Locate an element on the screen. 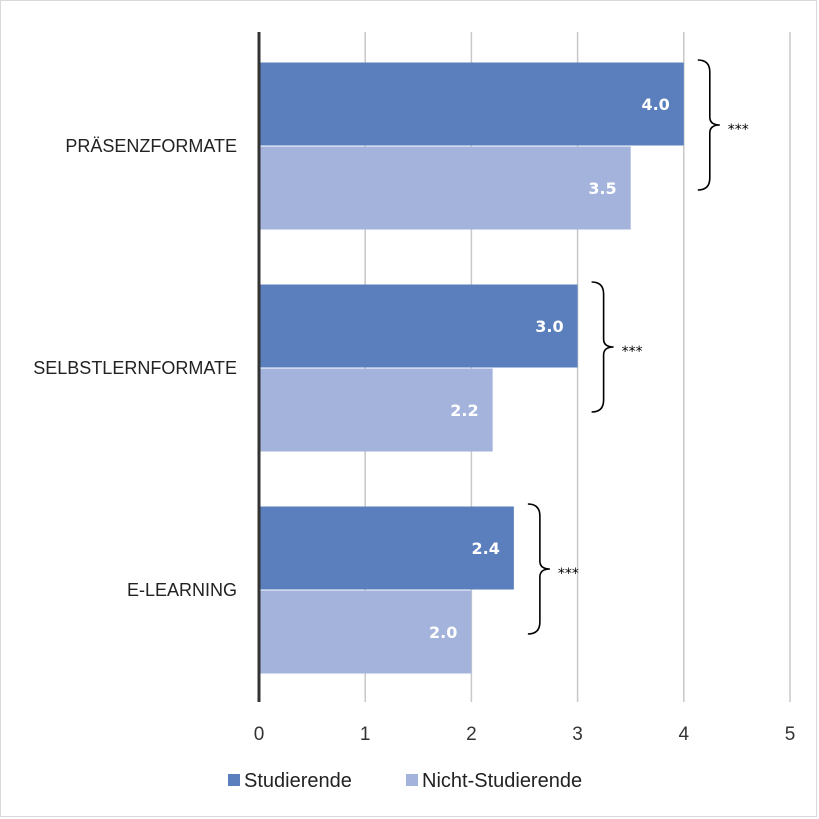  data-label: 2.0 is located at coordinates (443, 632).